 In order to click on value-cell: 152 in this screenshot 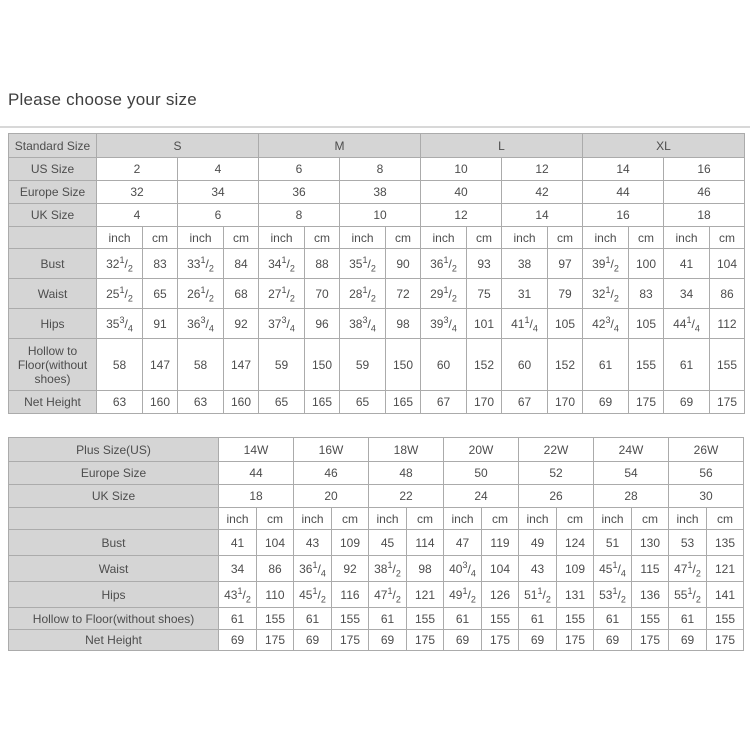, I will do `click(484, 364)`.